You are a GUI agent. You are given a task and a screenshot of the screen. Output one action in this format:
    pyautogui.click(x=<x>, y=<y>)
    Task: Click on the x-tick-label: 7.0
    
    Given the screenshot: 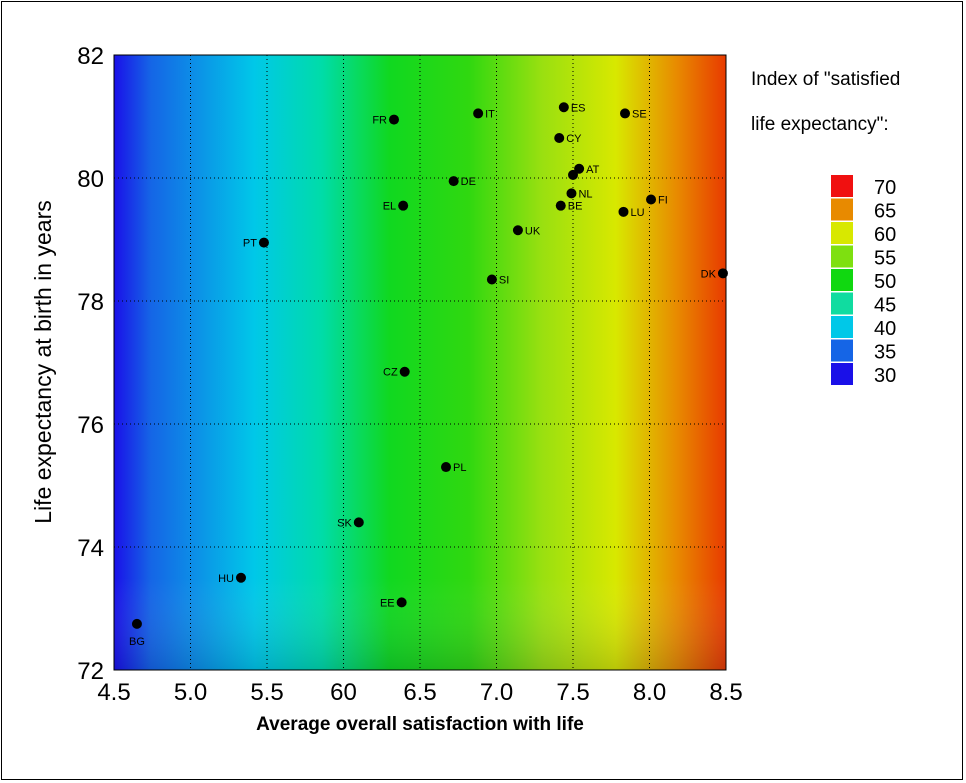 What is the action you would take?
    pyautogui.click(x=496, y=692)
    